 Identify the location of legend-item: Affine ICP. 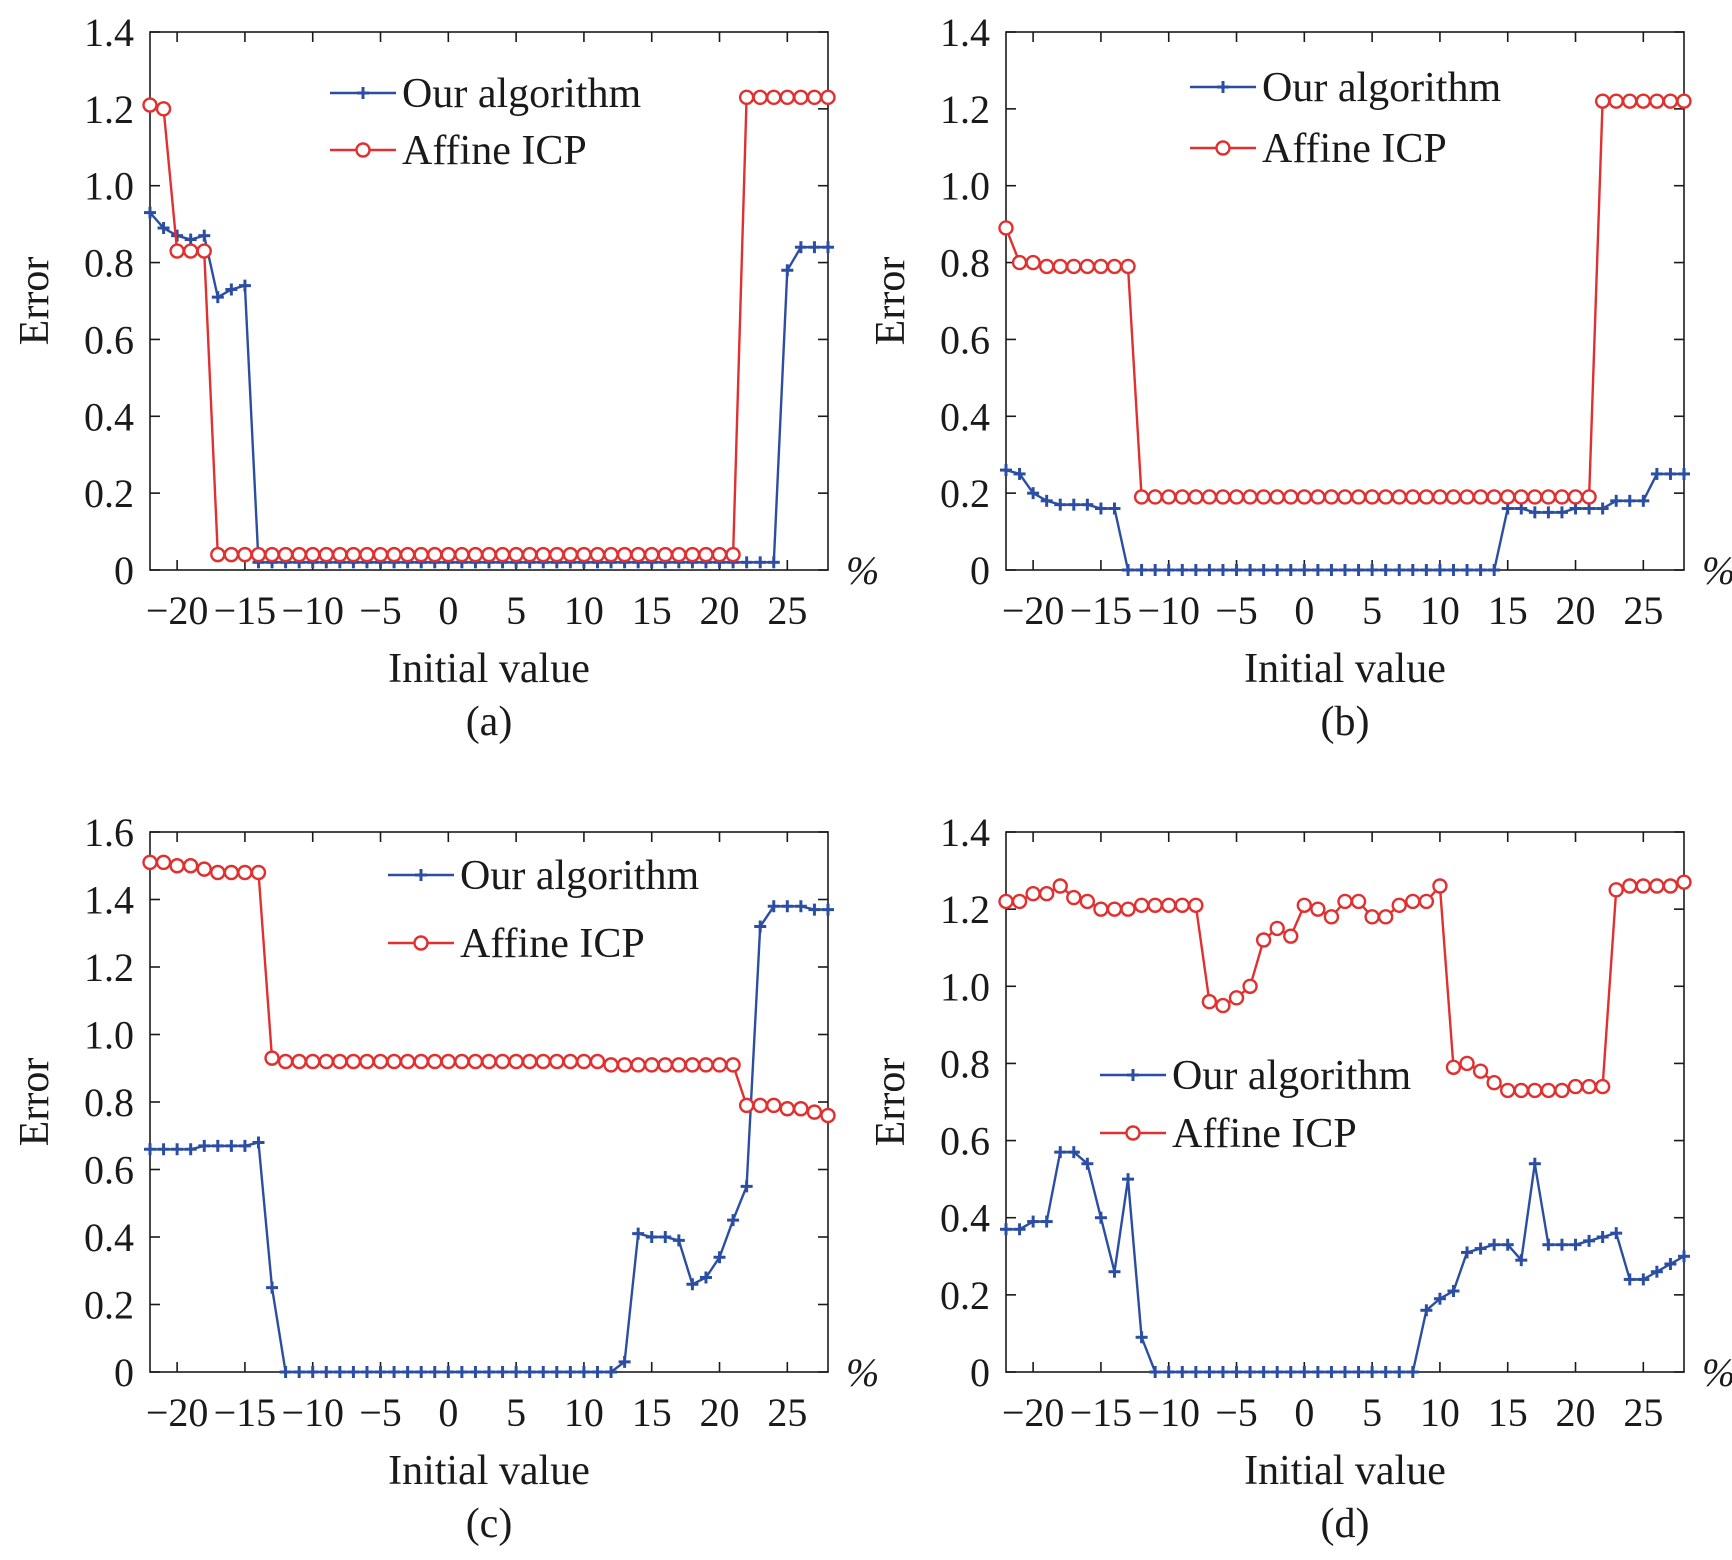
(1318, 149).